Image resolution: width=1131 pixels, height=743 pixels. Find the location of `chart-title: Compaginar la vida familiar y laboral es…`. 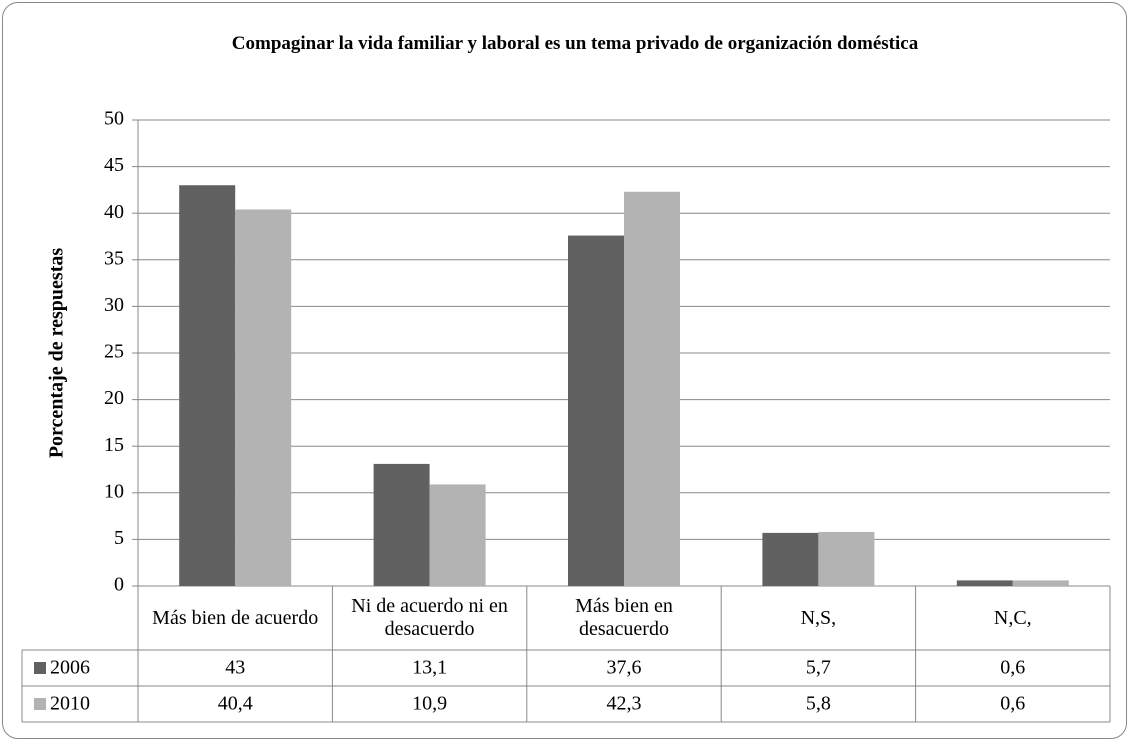

chart-title: Compaginar la vida familiar y laboral es… is located at coordinates (575, 43).